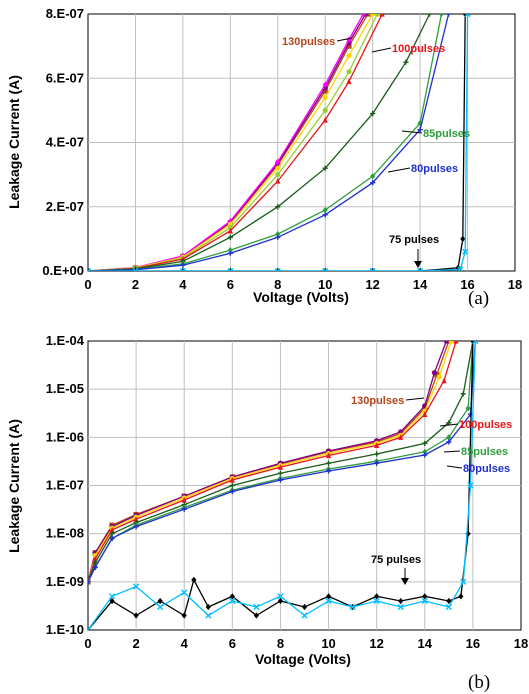  What do you see at coordinates (446, 134) in the screenshot?
I see `panel-a-annotation-85pulses: 85pulses` at bounding box center [446, 134].